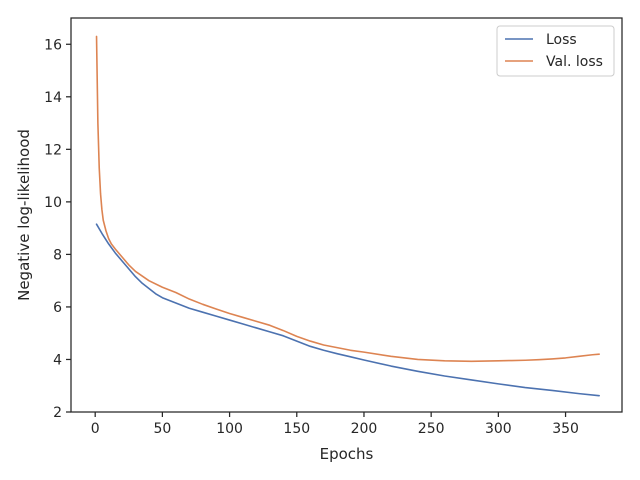 This screenshot has height=480, width=640. Describe the element at coordinates (95, 429) in the screenshot. I see `x-tick-label: 0` at that location.